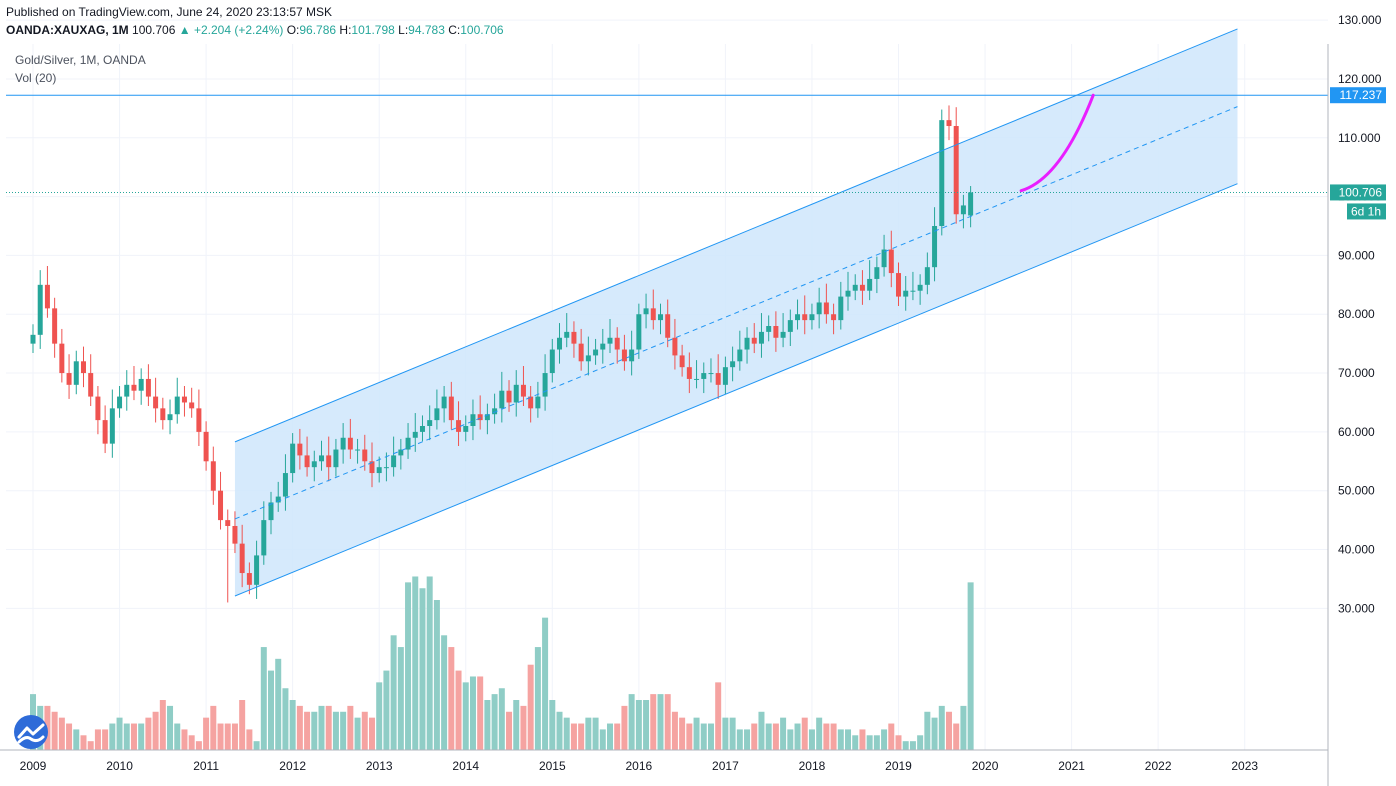  What do you see at coordinates (403, 30) in the screenshot?
I see `low-label: L:` at bounding box center [403, 30].